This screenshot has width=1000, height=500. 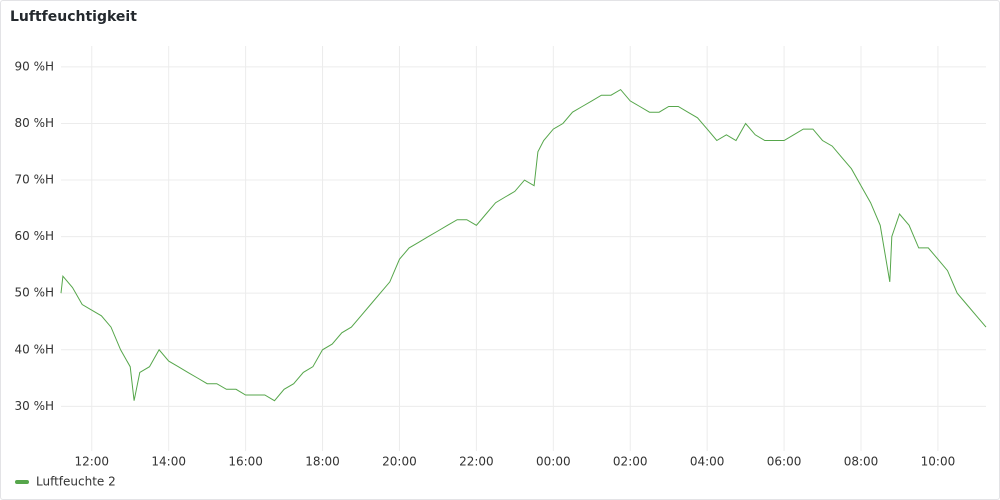 I want to click on y-tick-label: 60 %H, so click(x=34, y=236).